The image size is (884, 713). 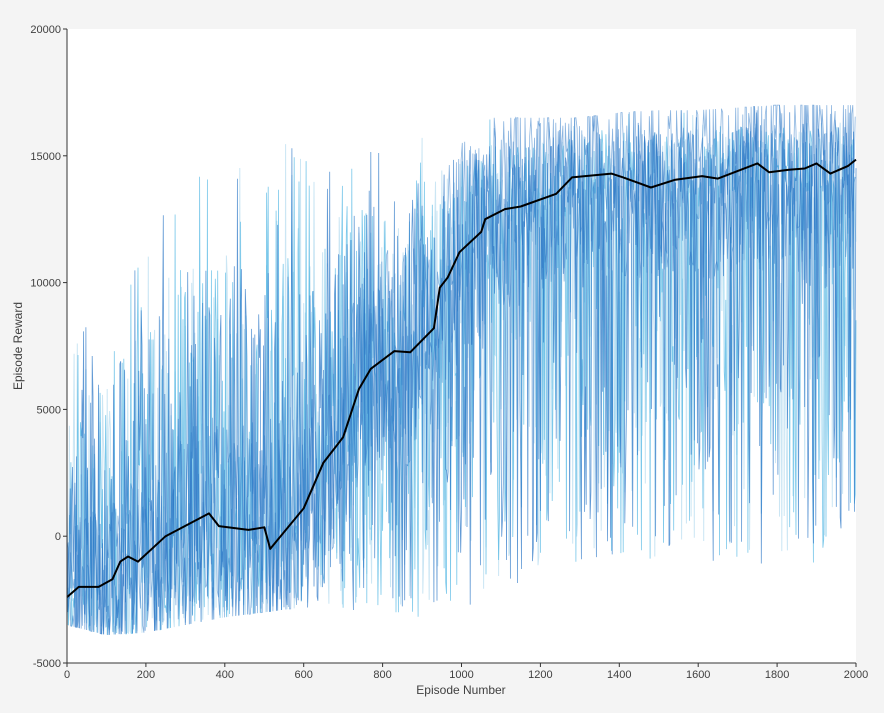 What do you see at coordinates (461, 675) in the screenshot?
I see `x-tick-label: 1000` at bounding box center [461, 675].